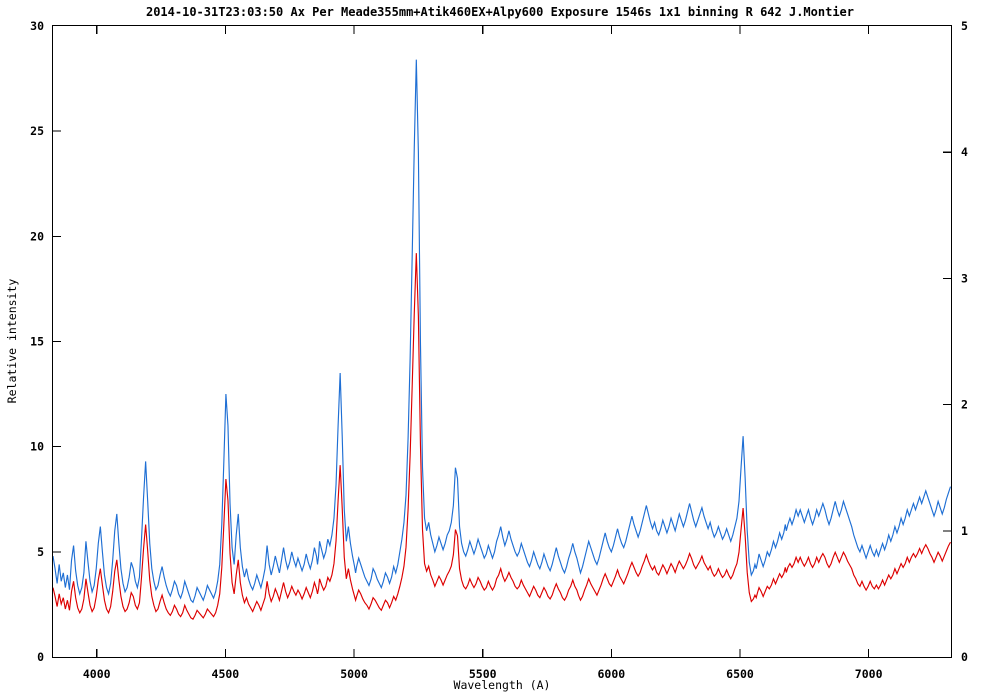 The height and width of the screenshot is (700, 1000). I want to click on y-axis-right-tick-labels: 0 1 2 3 4 5, so click(964, 341).